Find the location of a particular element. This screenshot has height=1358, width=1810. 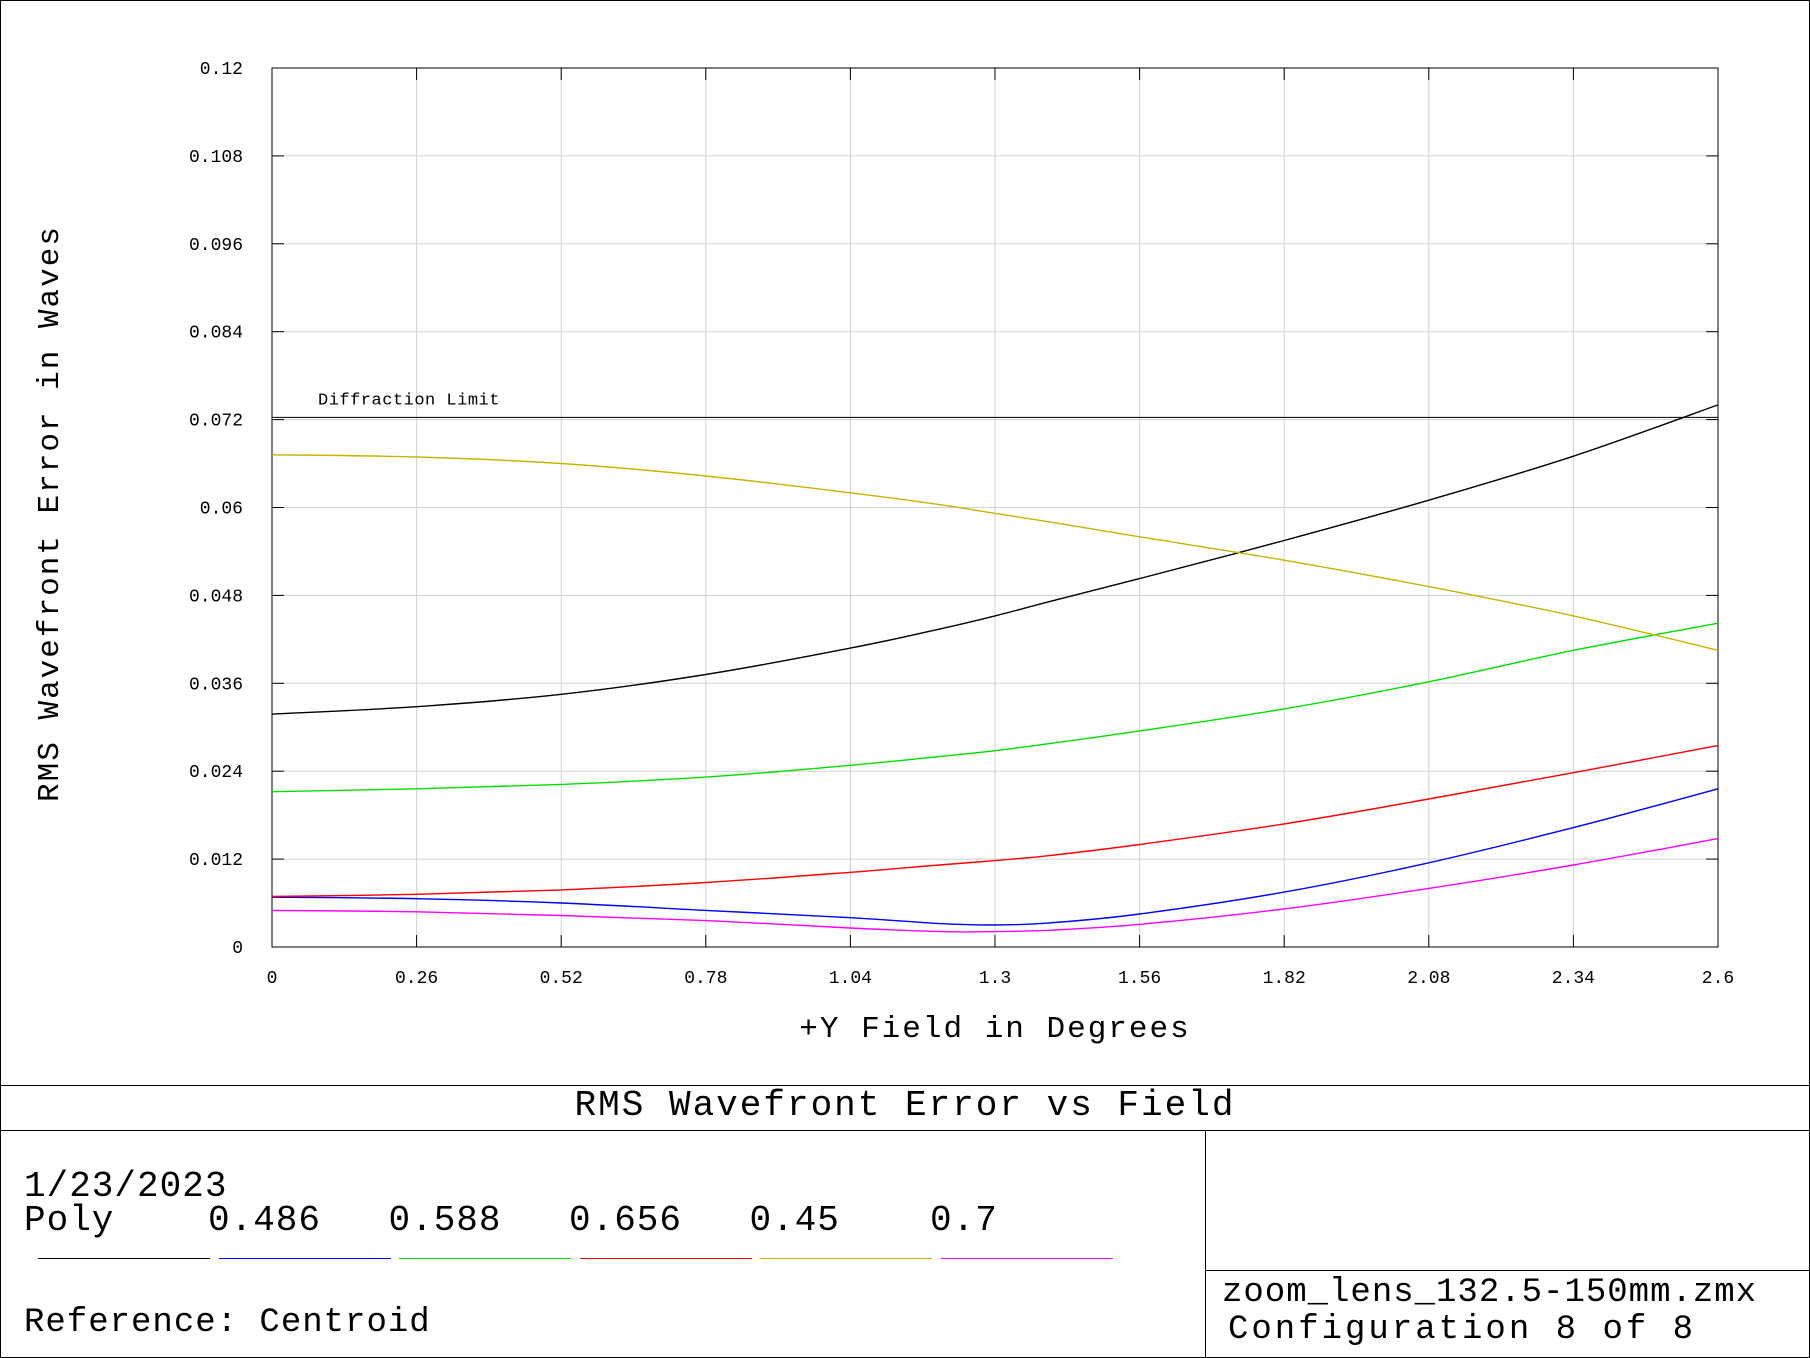

y-tick-label: 0 is located at coordinates (237, 949).